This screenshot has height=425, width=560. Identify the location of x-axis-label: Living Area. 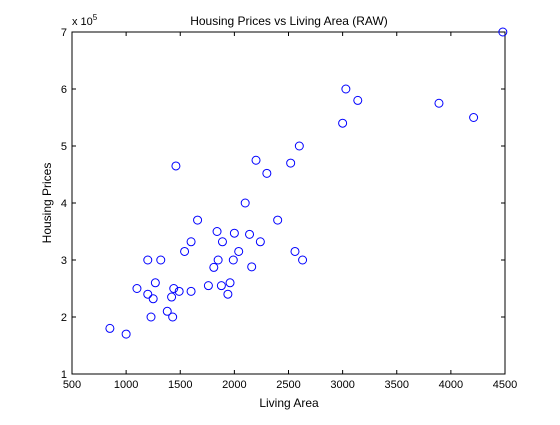
(289, 403).